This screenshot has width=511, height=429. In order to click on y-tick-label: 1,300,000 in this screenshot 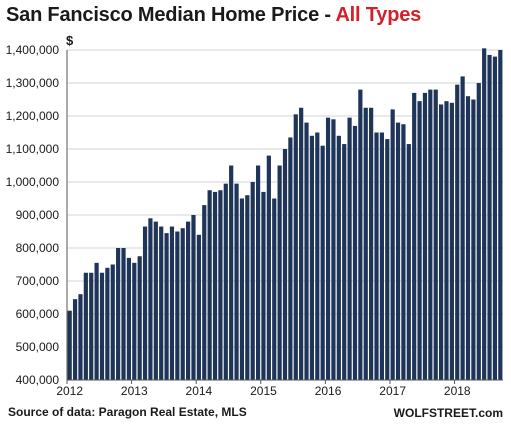, I will do `click(33, 83)`.